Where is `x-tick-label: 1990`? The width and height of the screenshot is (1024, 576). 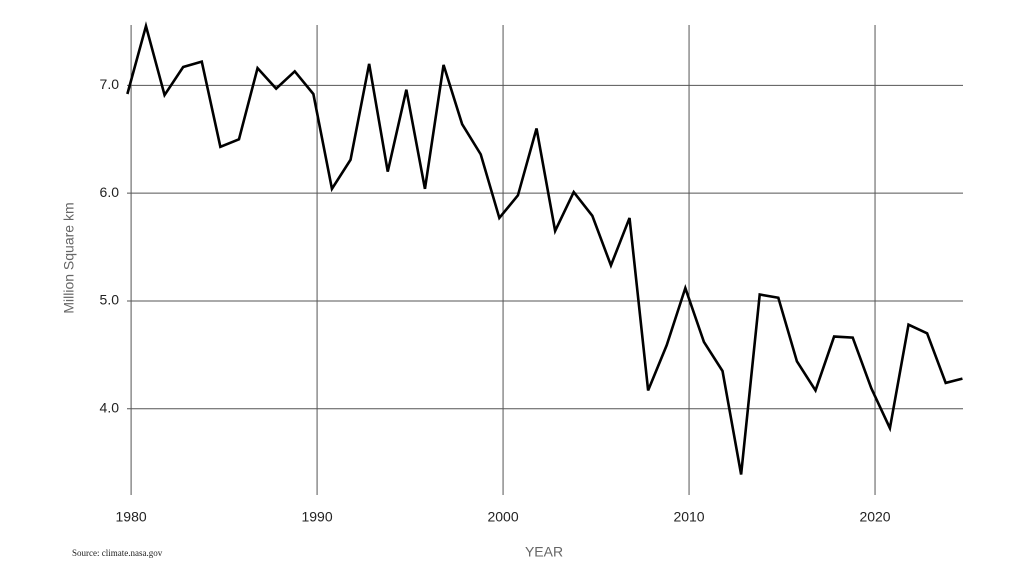
x-tick-label: 1990 is located at coordinates (316, 517).